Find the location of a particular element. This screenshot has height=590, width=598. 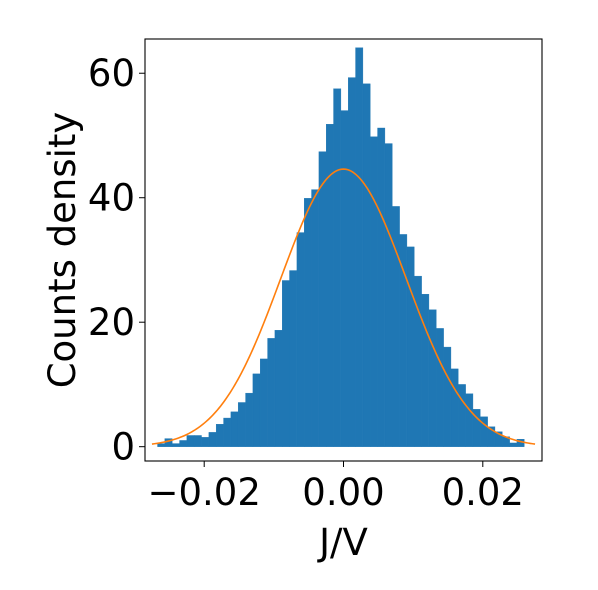

y-tick-label: 20 is located at coordinates (111, 322).